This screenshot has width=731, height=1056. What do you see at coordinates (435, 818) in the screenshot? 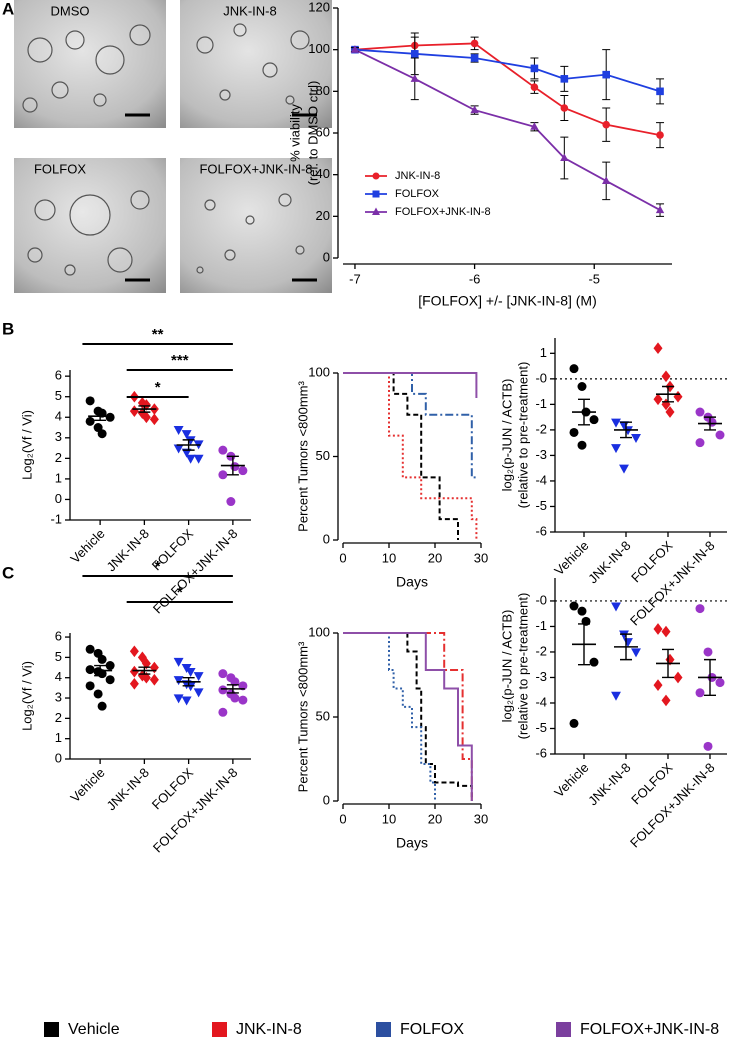
I see `x-tick-label: 20` at bounding box center [435, 818].